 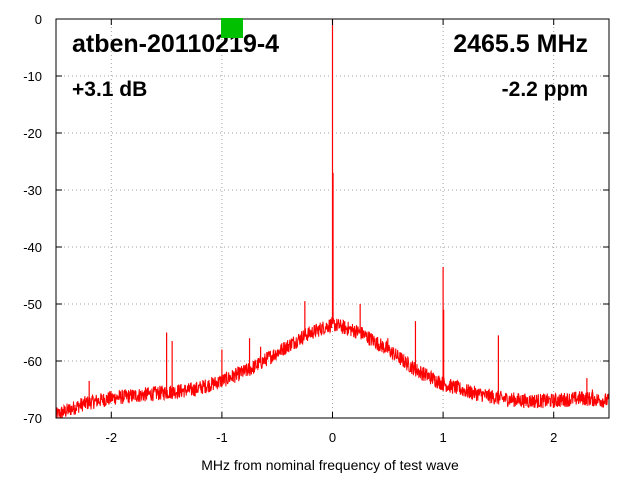 What do you see at coordinates (175, 44) in the screenshot?
I see `chart-title: atben-20110219-4` at bounding box center [175, 44].